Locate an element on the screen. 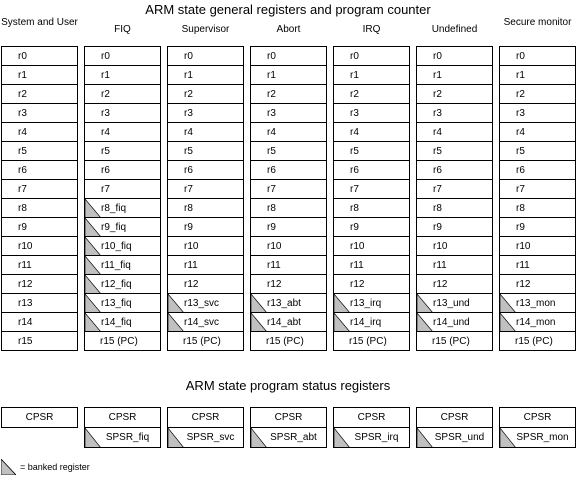 The image size is (576, 480). register-label: r13 is located at coordinates (25, 303).